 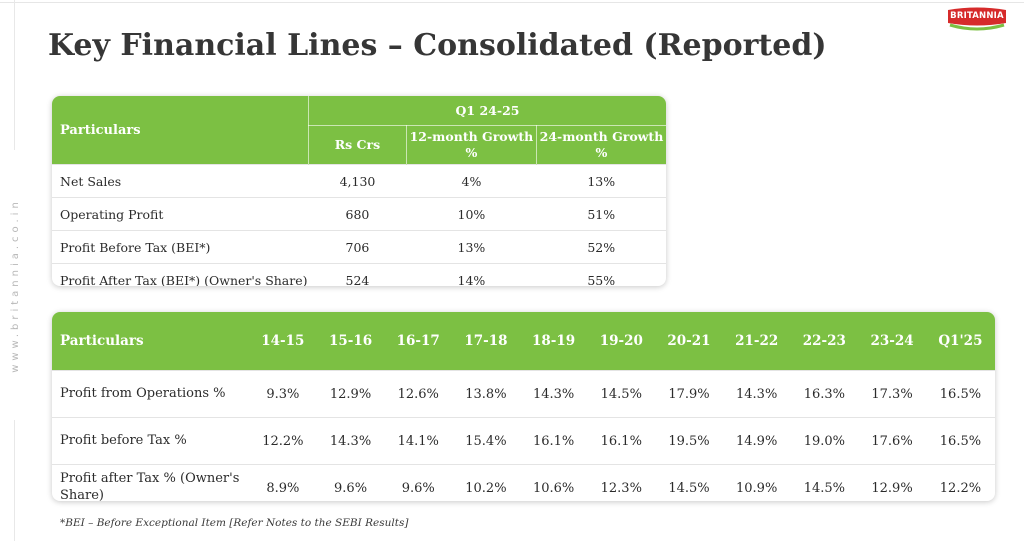 What do you see at coordinates (418, 441) in the screenshot?
I see `cell-value: 14.1%` at bounding box center [418, 441].